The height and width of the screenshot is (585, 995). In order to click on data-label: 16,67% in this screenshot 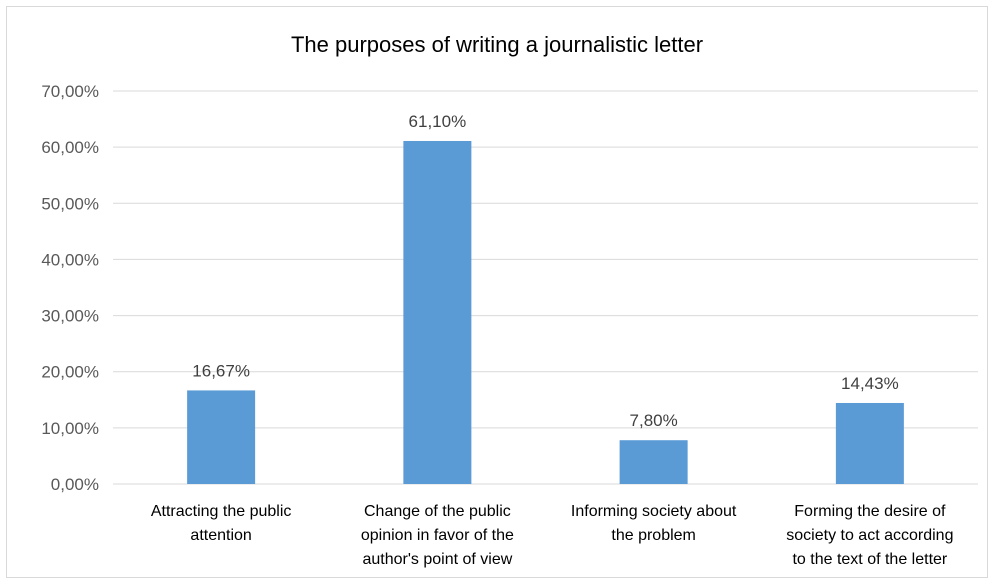, I will do `click(221, 370)`.